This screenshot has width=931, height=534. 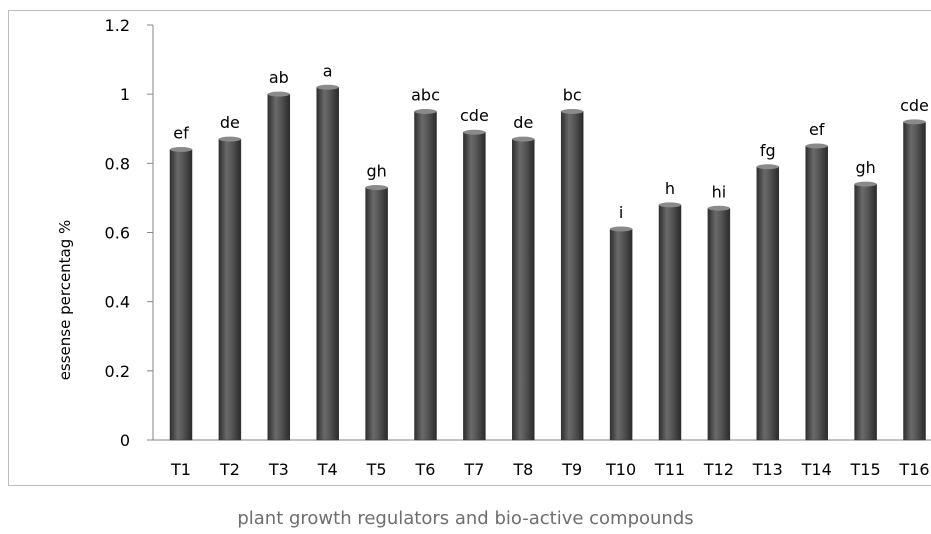 I want to click on bar-t11, so click(x=670, y=322).